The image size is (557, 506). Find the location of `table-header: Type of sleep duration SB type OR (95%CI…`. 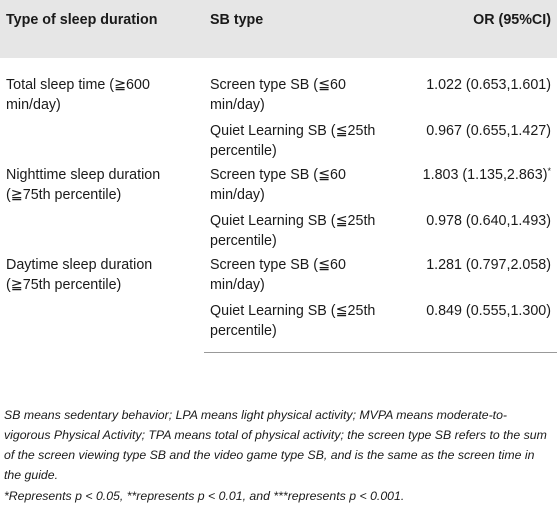

table-header: Type of sleep duration SB type OR (95%CI… is located at coordinates (278, 29).